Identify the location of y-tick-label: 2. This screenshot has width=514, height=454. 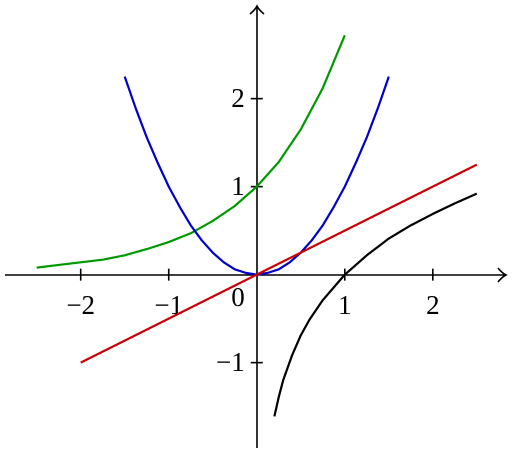
(238, 98).